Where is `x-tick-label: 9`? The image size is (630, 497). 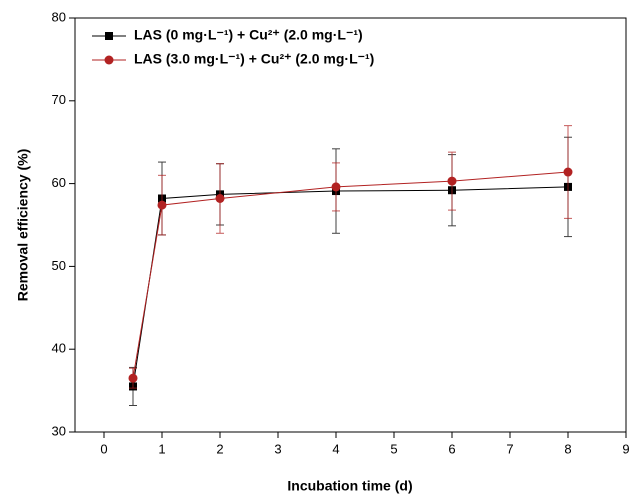
x-tick-label: 9 is located at coordinates (625, 448).